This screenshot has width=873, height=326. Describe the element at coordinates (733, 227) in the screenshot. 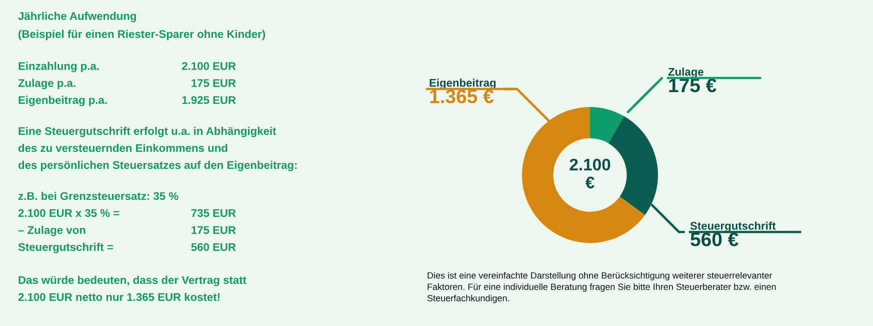

I see `slice-label: Steuergutschrift` at that location.